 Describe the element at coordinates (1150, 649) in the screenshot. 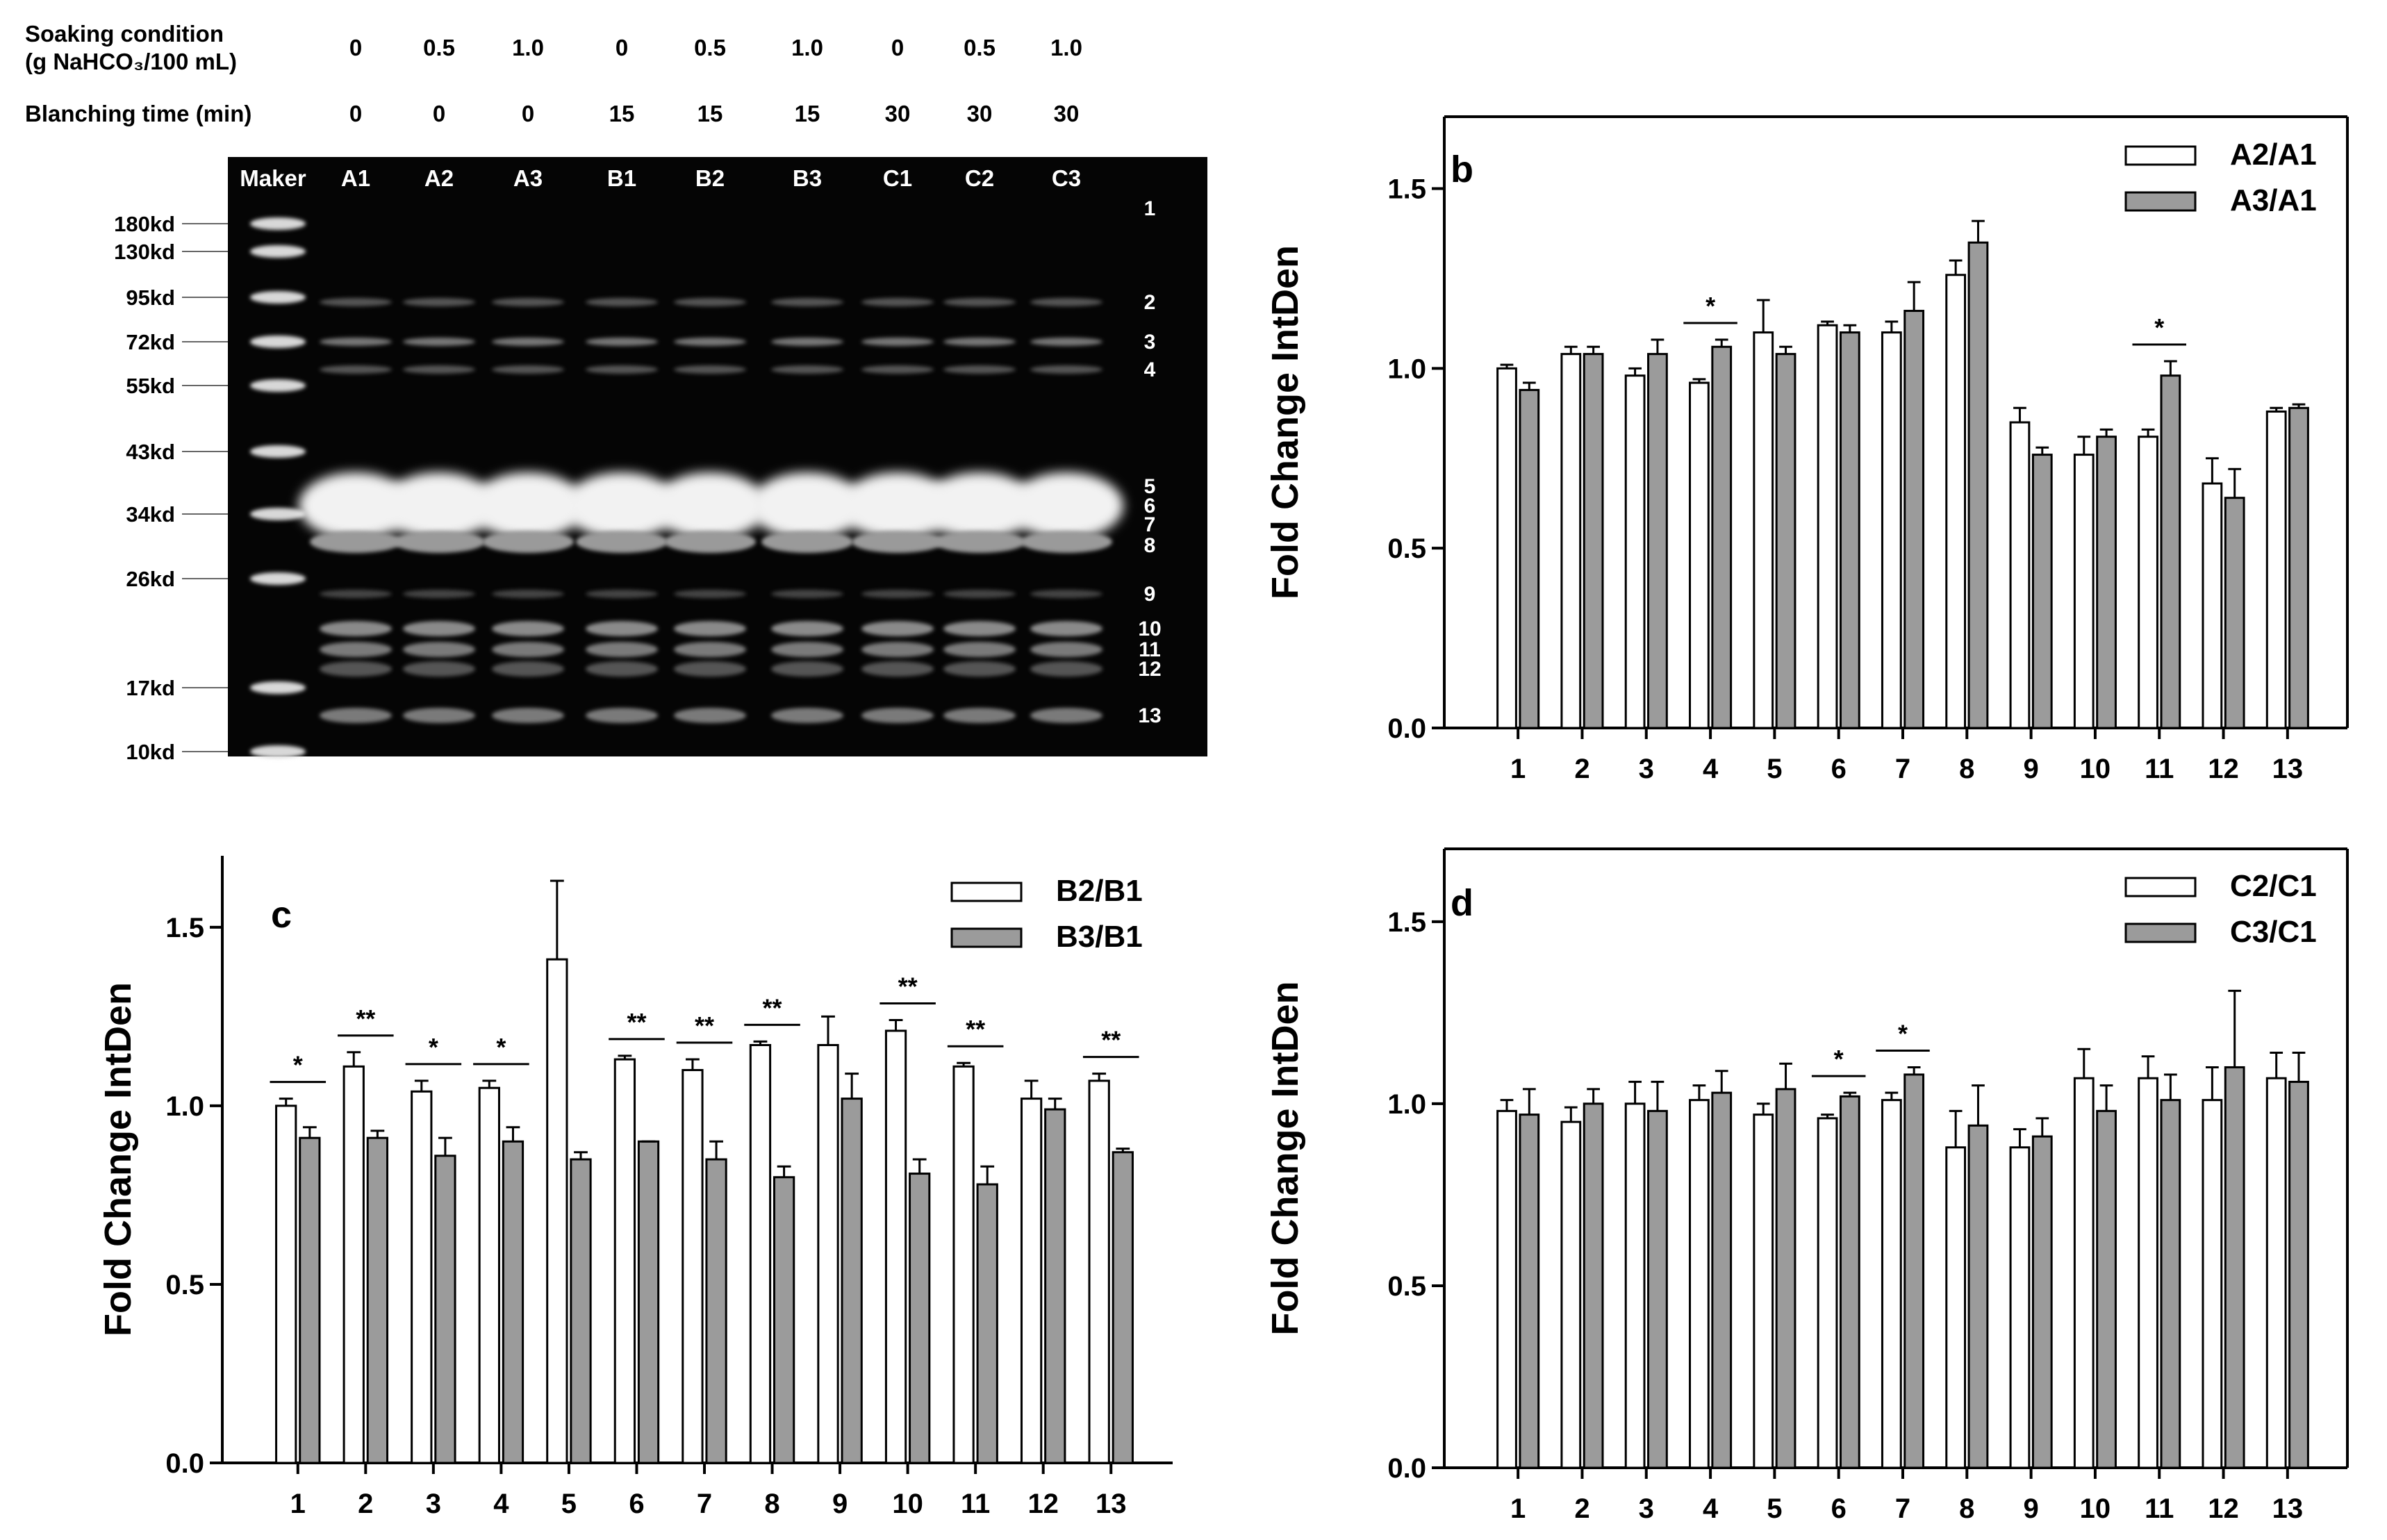

I see `band-number: 11` at that location.